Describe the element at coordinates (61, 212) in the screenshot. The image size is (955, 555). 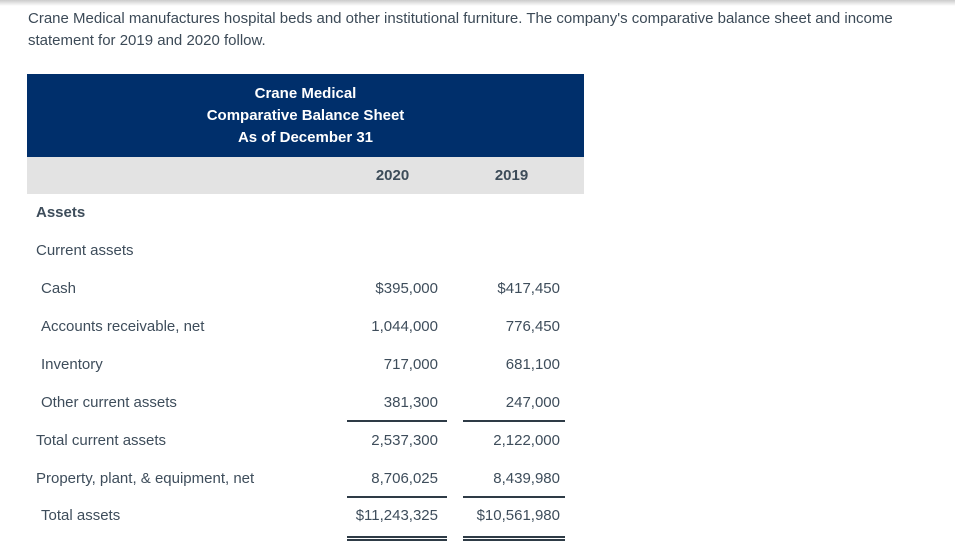
I see `row-label: Assets` at that location.